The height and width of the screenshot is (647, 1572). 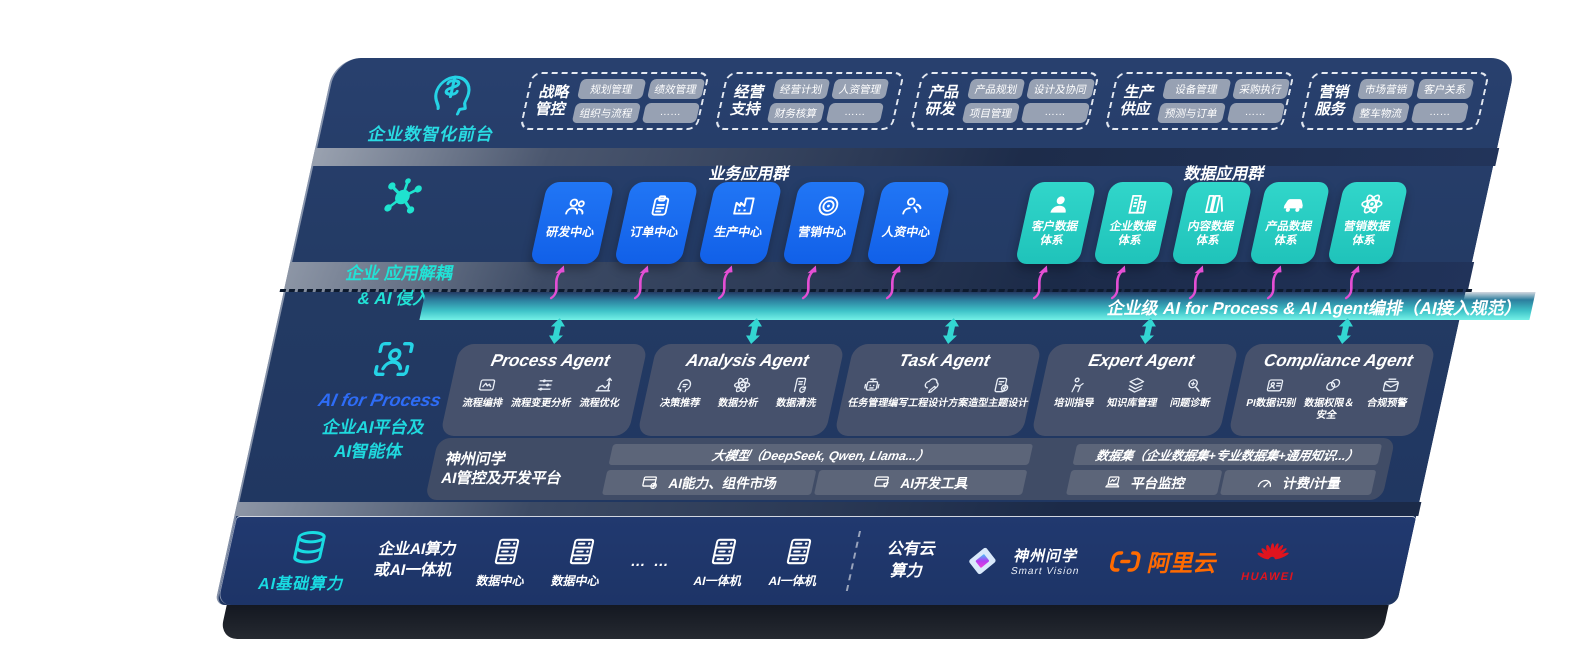 I want to click on agent-item-label: 编写工程设计方案, so click(x=928, y=403).